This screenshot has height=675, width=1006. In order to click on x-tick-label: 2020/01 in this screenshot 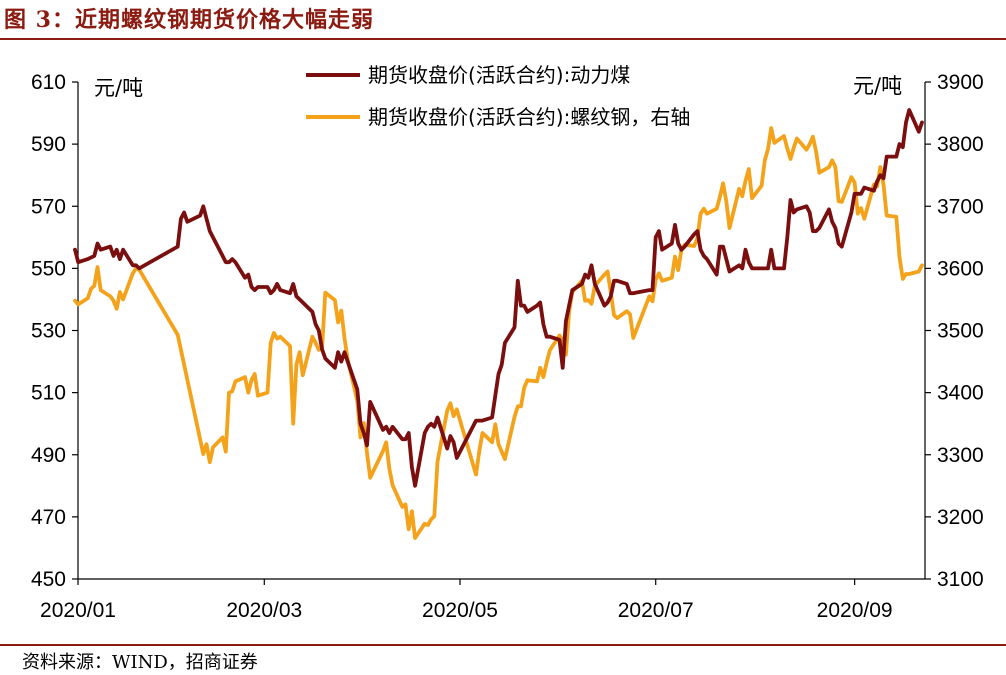, I will do `click(78, 610)`.